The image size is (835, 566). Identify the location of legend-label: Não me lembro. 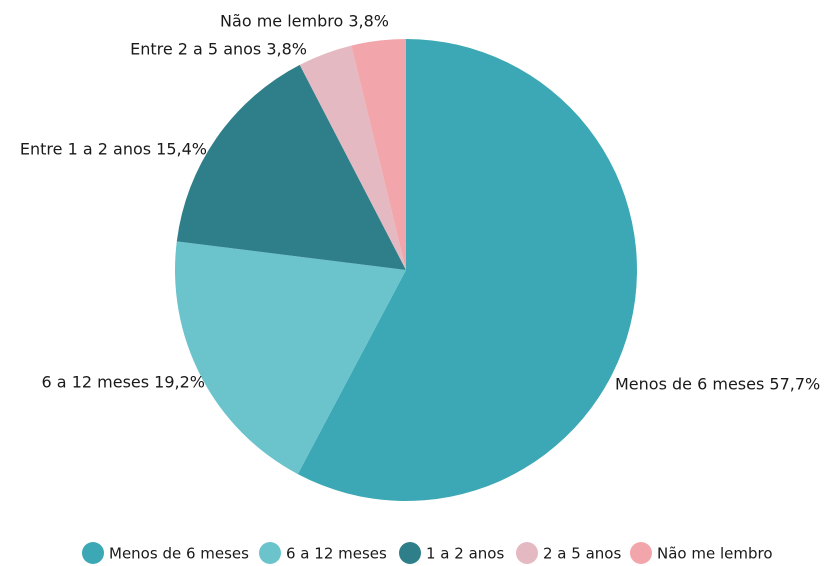
(715, 554).